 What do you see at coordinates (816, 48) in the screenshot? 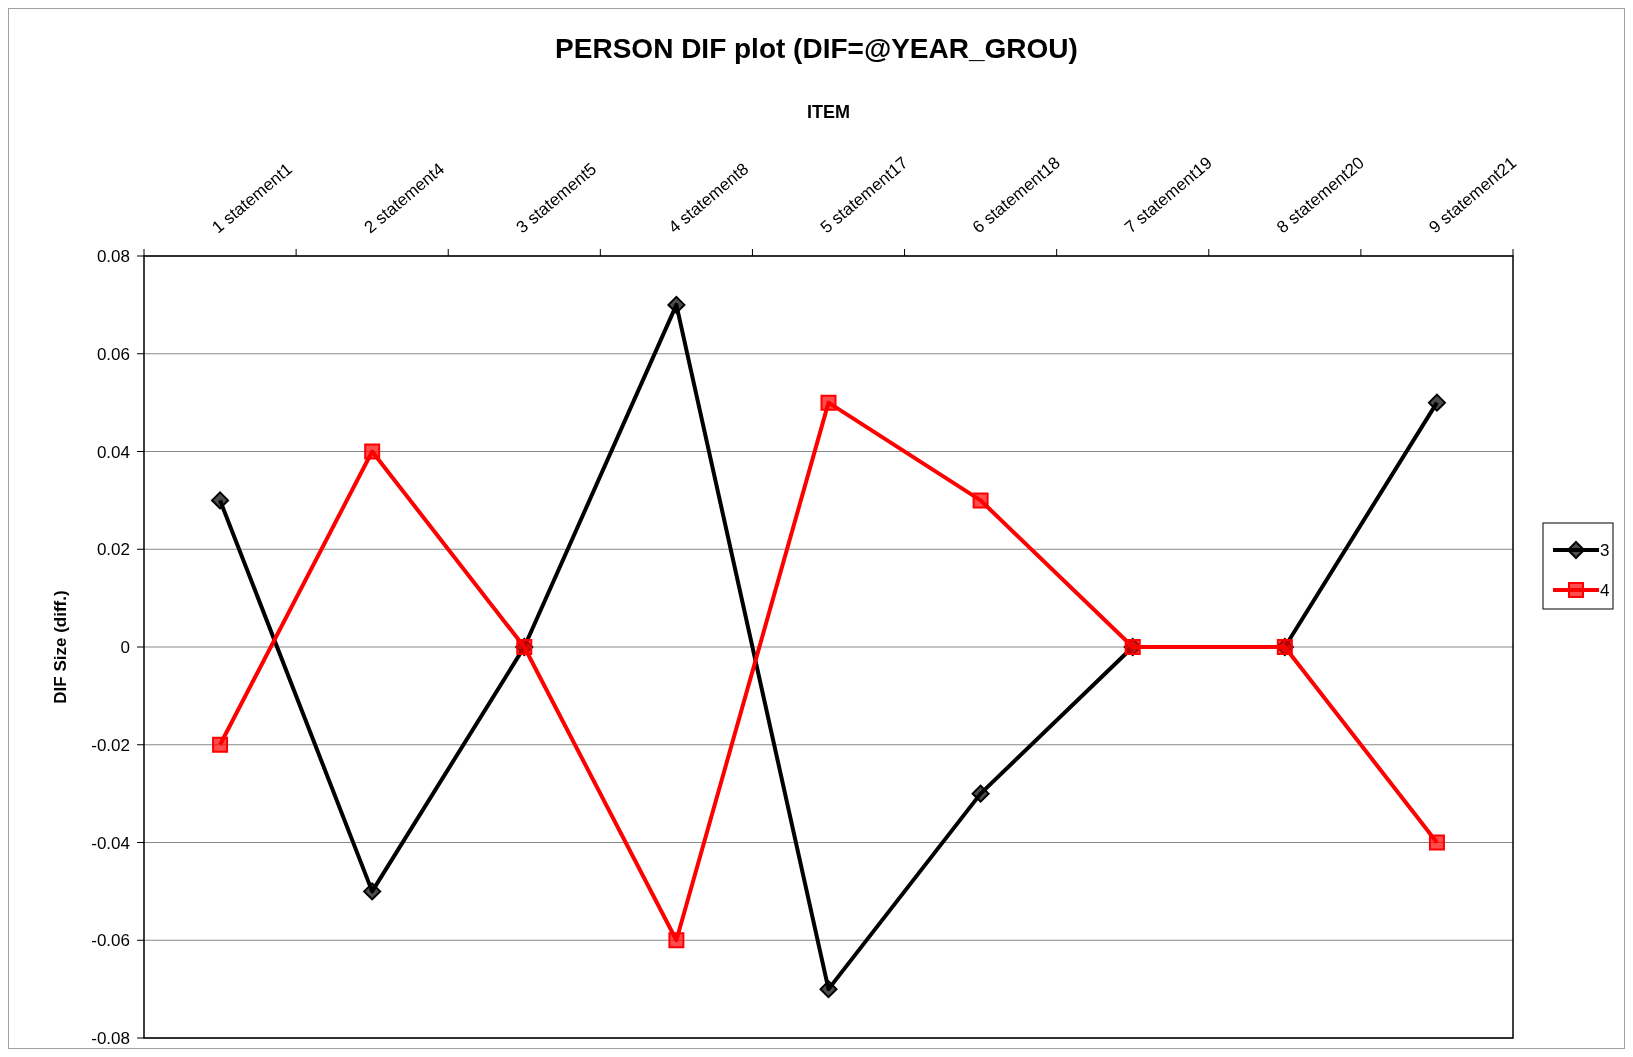
I see `chart-title: PERSON DIF plot (DIF=@YEAR_GROU)` at bounding box center [816, 48].